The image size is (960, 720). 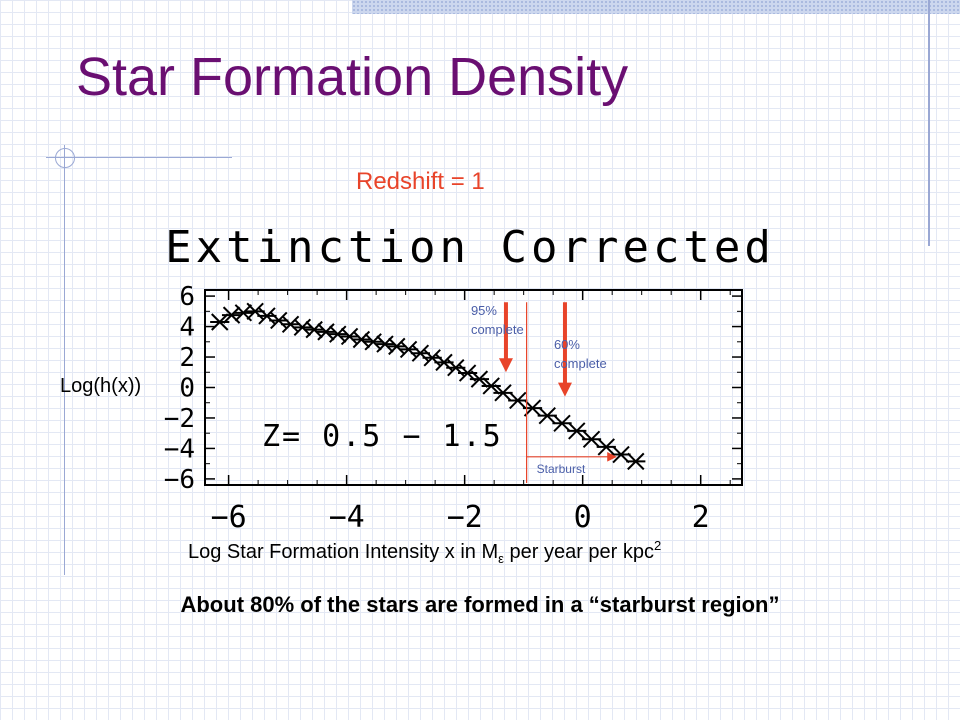 I want to click on x-tick-label: −6, so click(x=229, y=517).